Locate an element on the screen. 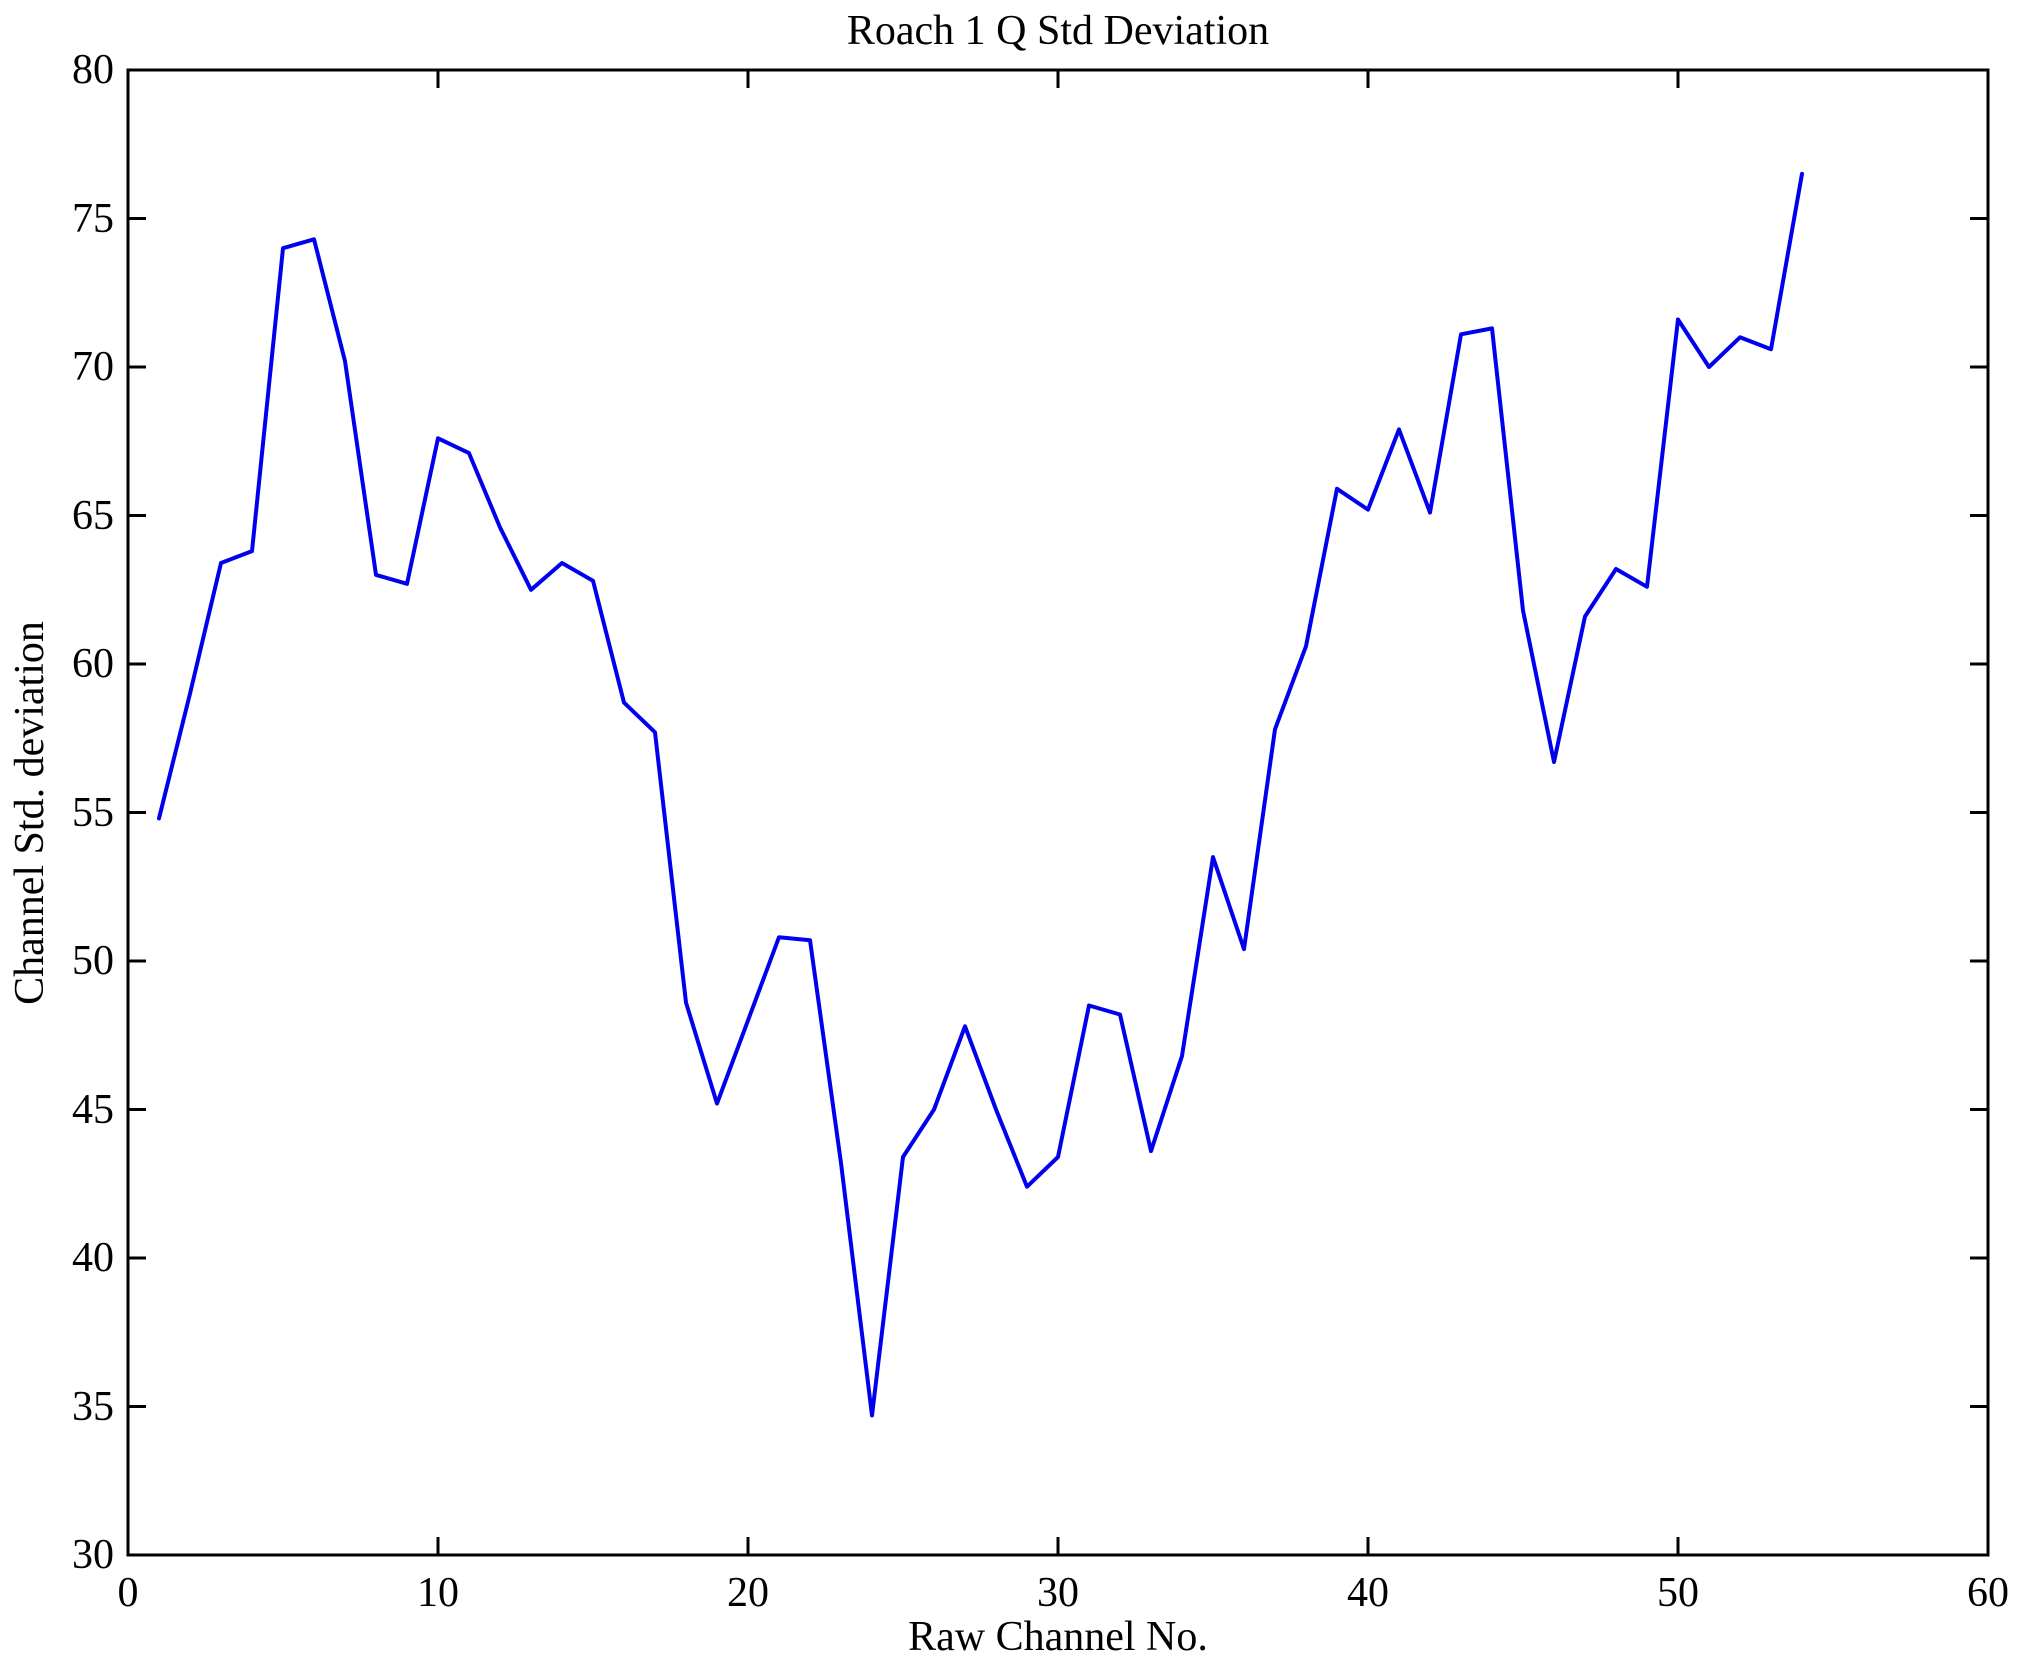  y-tick-label: 30 is located at coordinates (93, 1555).